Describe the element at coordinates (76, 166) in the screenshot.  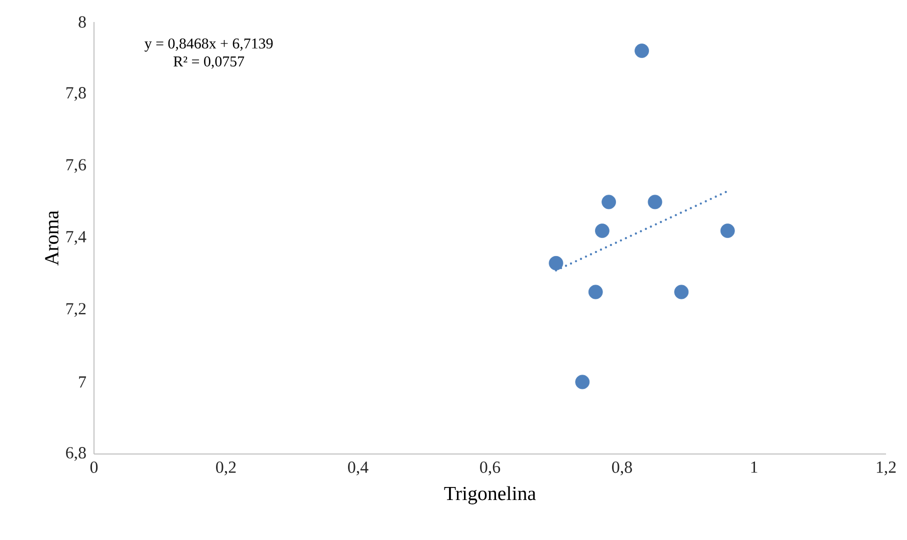
I see `y-tick-label: 7,6` at that location.